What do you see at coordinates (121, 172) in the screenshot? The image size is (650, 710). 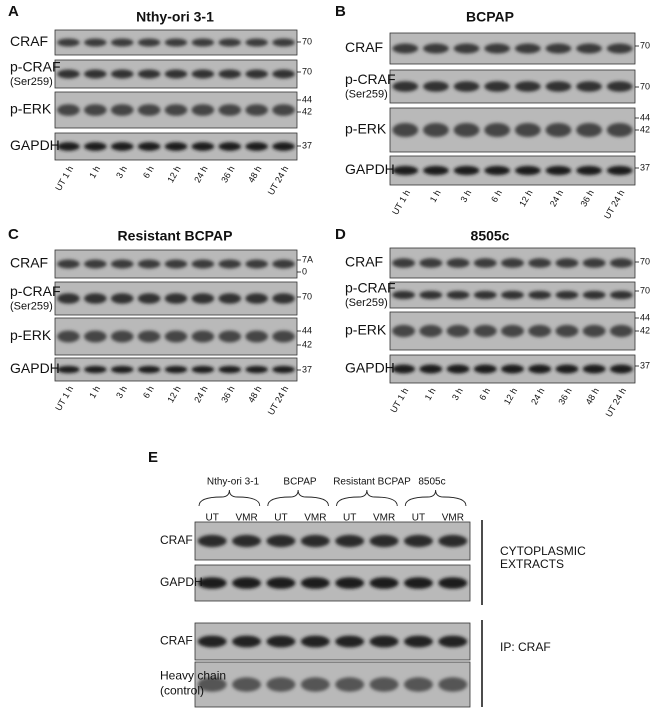 I see `lane-label: 3 h` at bounding box center [121, 172].